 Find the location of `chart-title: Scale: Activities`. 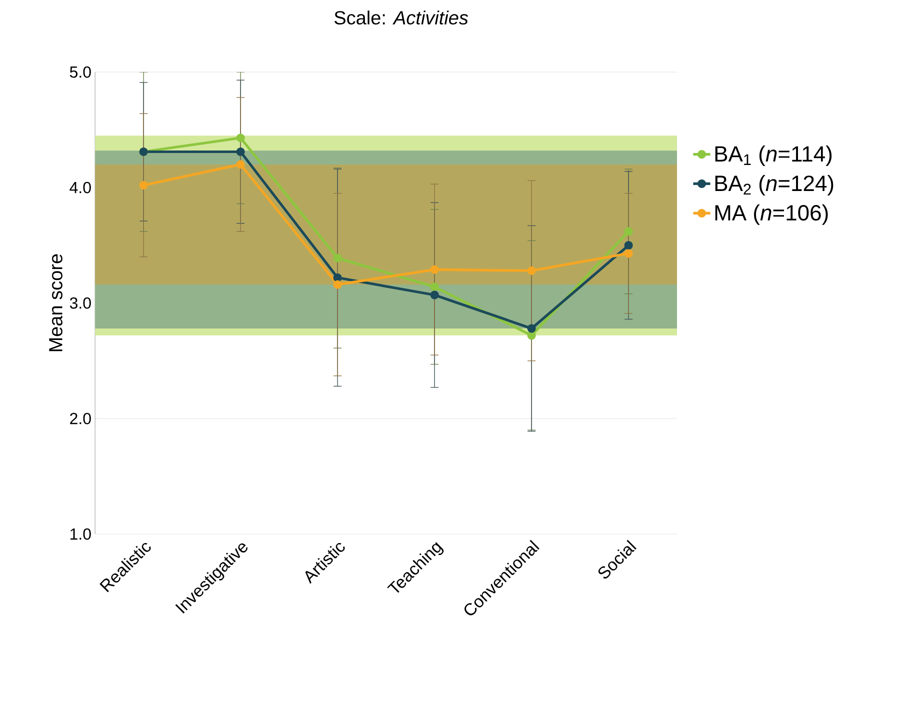

chart-title: Scale: Activities is located at coordinates (401, 17).